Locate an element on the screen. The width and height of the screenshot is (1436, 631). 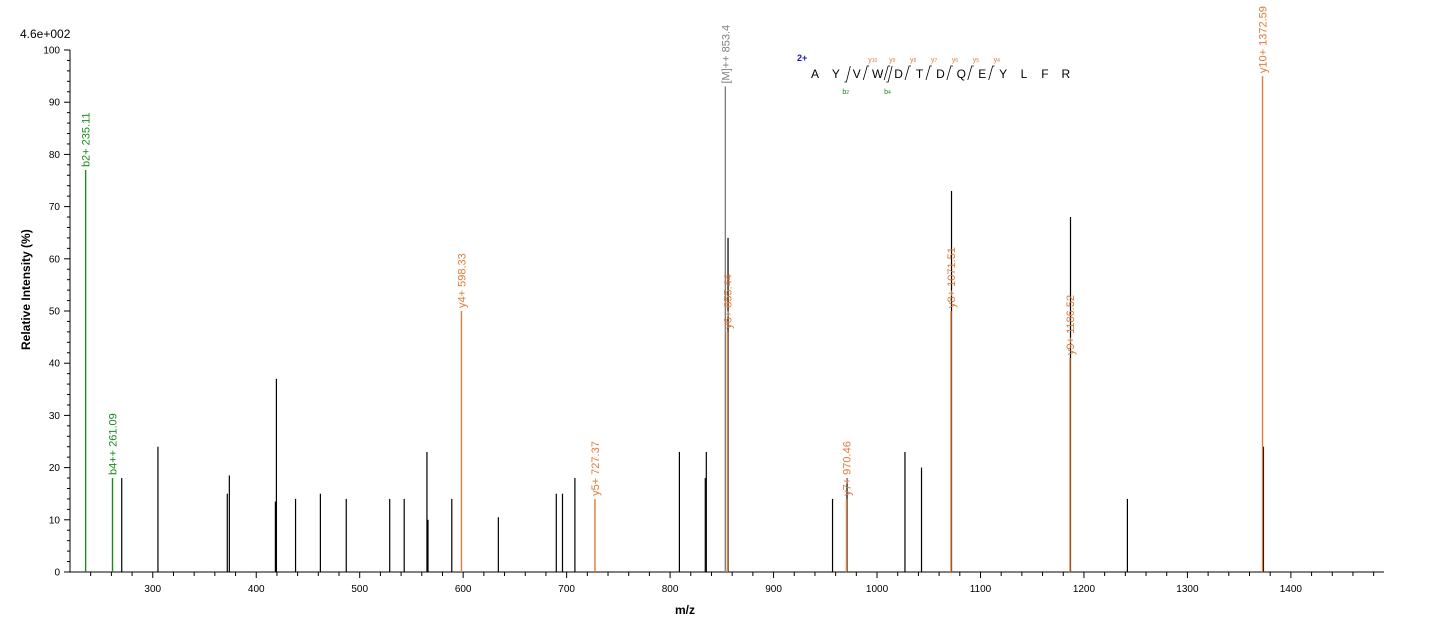
sequence-residue: L is located at coordinates (1024, 74).